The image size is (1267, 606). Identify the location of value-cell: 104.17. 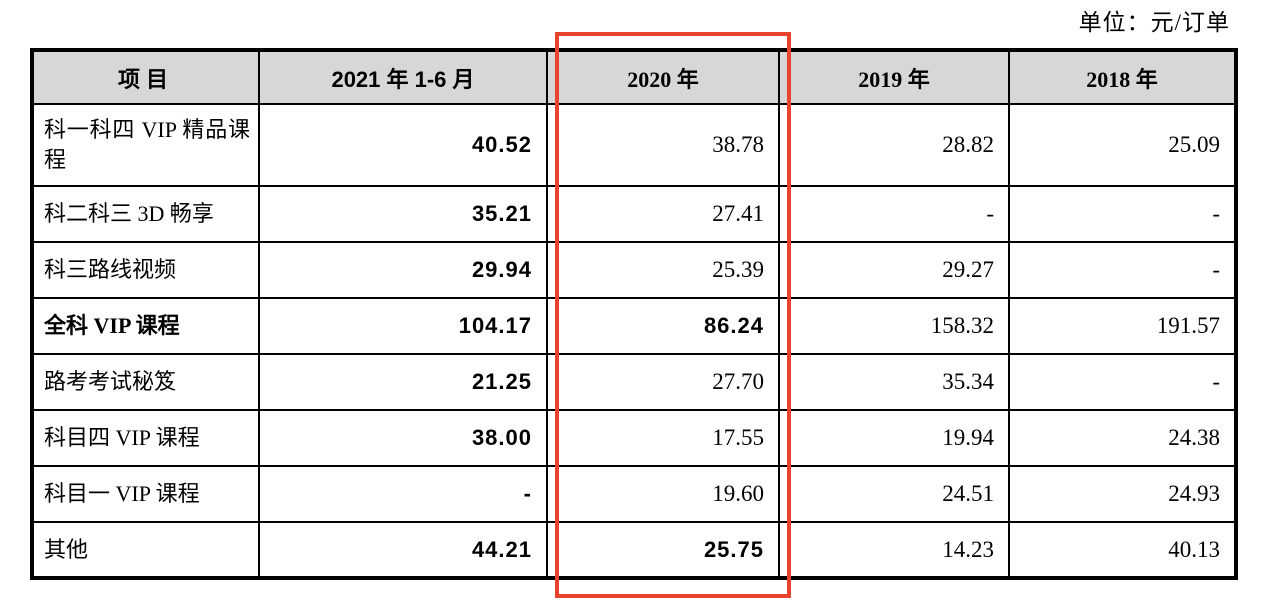
(403, 326).